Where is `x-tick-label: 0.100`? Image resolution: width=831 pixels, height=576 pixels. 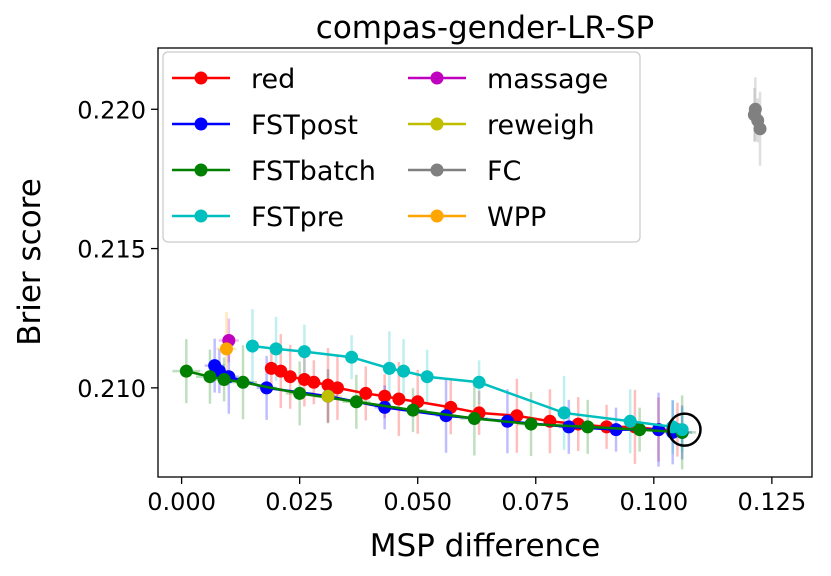
x-tick-label: 0.100 is located at coordinates (653, 502).